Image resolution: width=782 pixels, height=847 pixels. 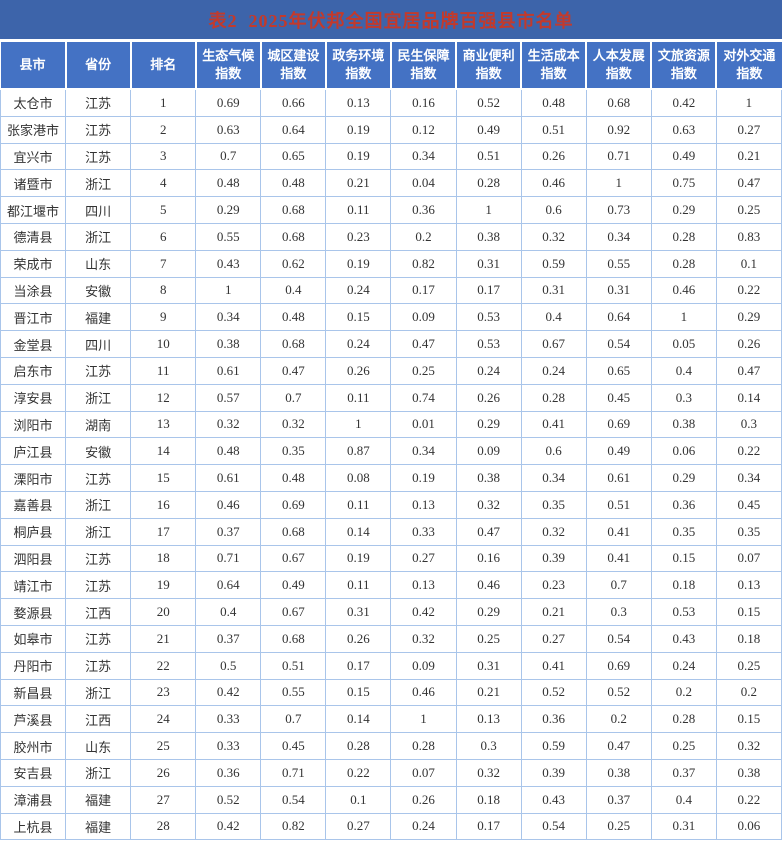 What do you see at coordinates (748, 210) in the screenshot?
I see `cell-external-transport-index: 0.25` at bounding box center [748, 210].